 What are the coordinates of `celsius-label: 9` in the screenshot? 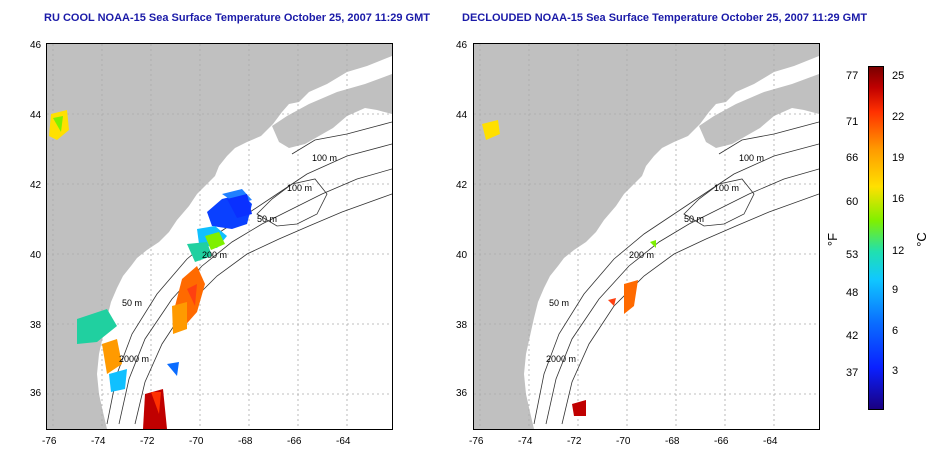 It's located at (895, 290).